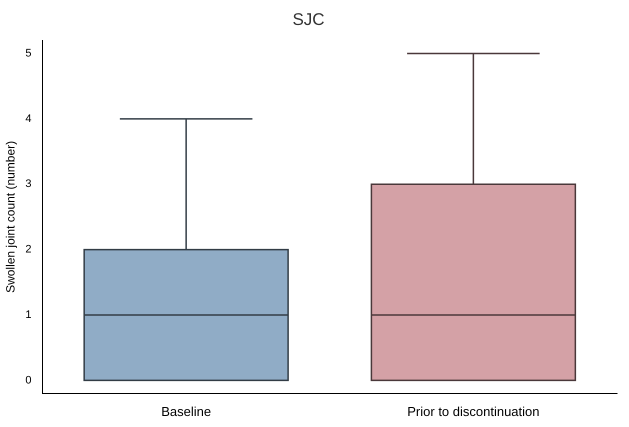 The width and height of the screenshot is (629, 427). Describe the element at coordinates (28, 250) in the screenshot. I see `y-tick-label: 2` at that location.